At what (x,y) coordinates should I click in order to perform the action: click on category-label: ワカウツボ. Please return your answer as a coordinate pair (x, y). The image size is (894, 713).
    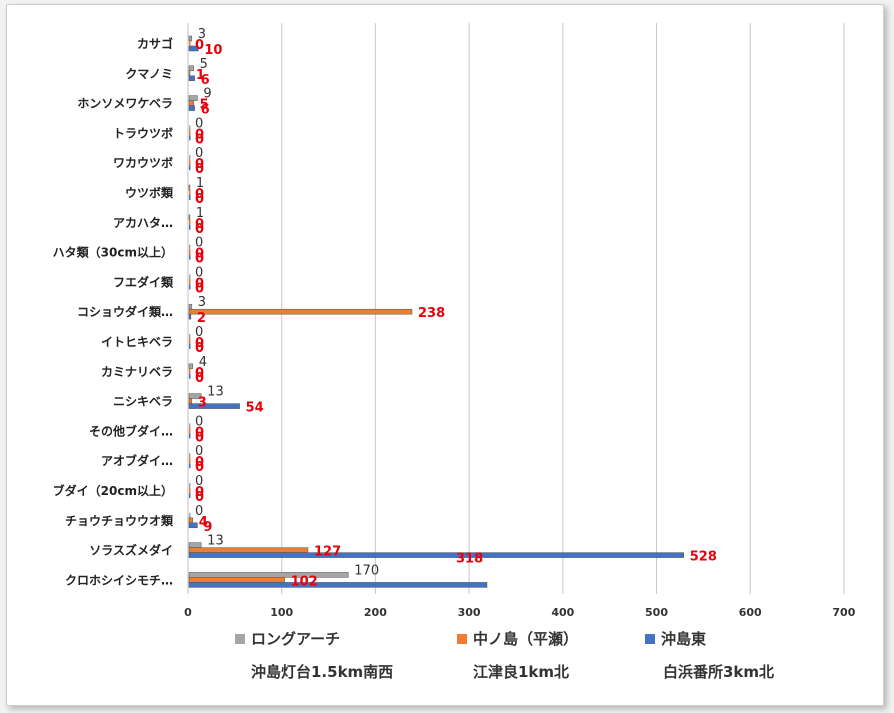
    Looking at the image, I should click on (143, 162).